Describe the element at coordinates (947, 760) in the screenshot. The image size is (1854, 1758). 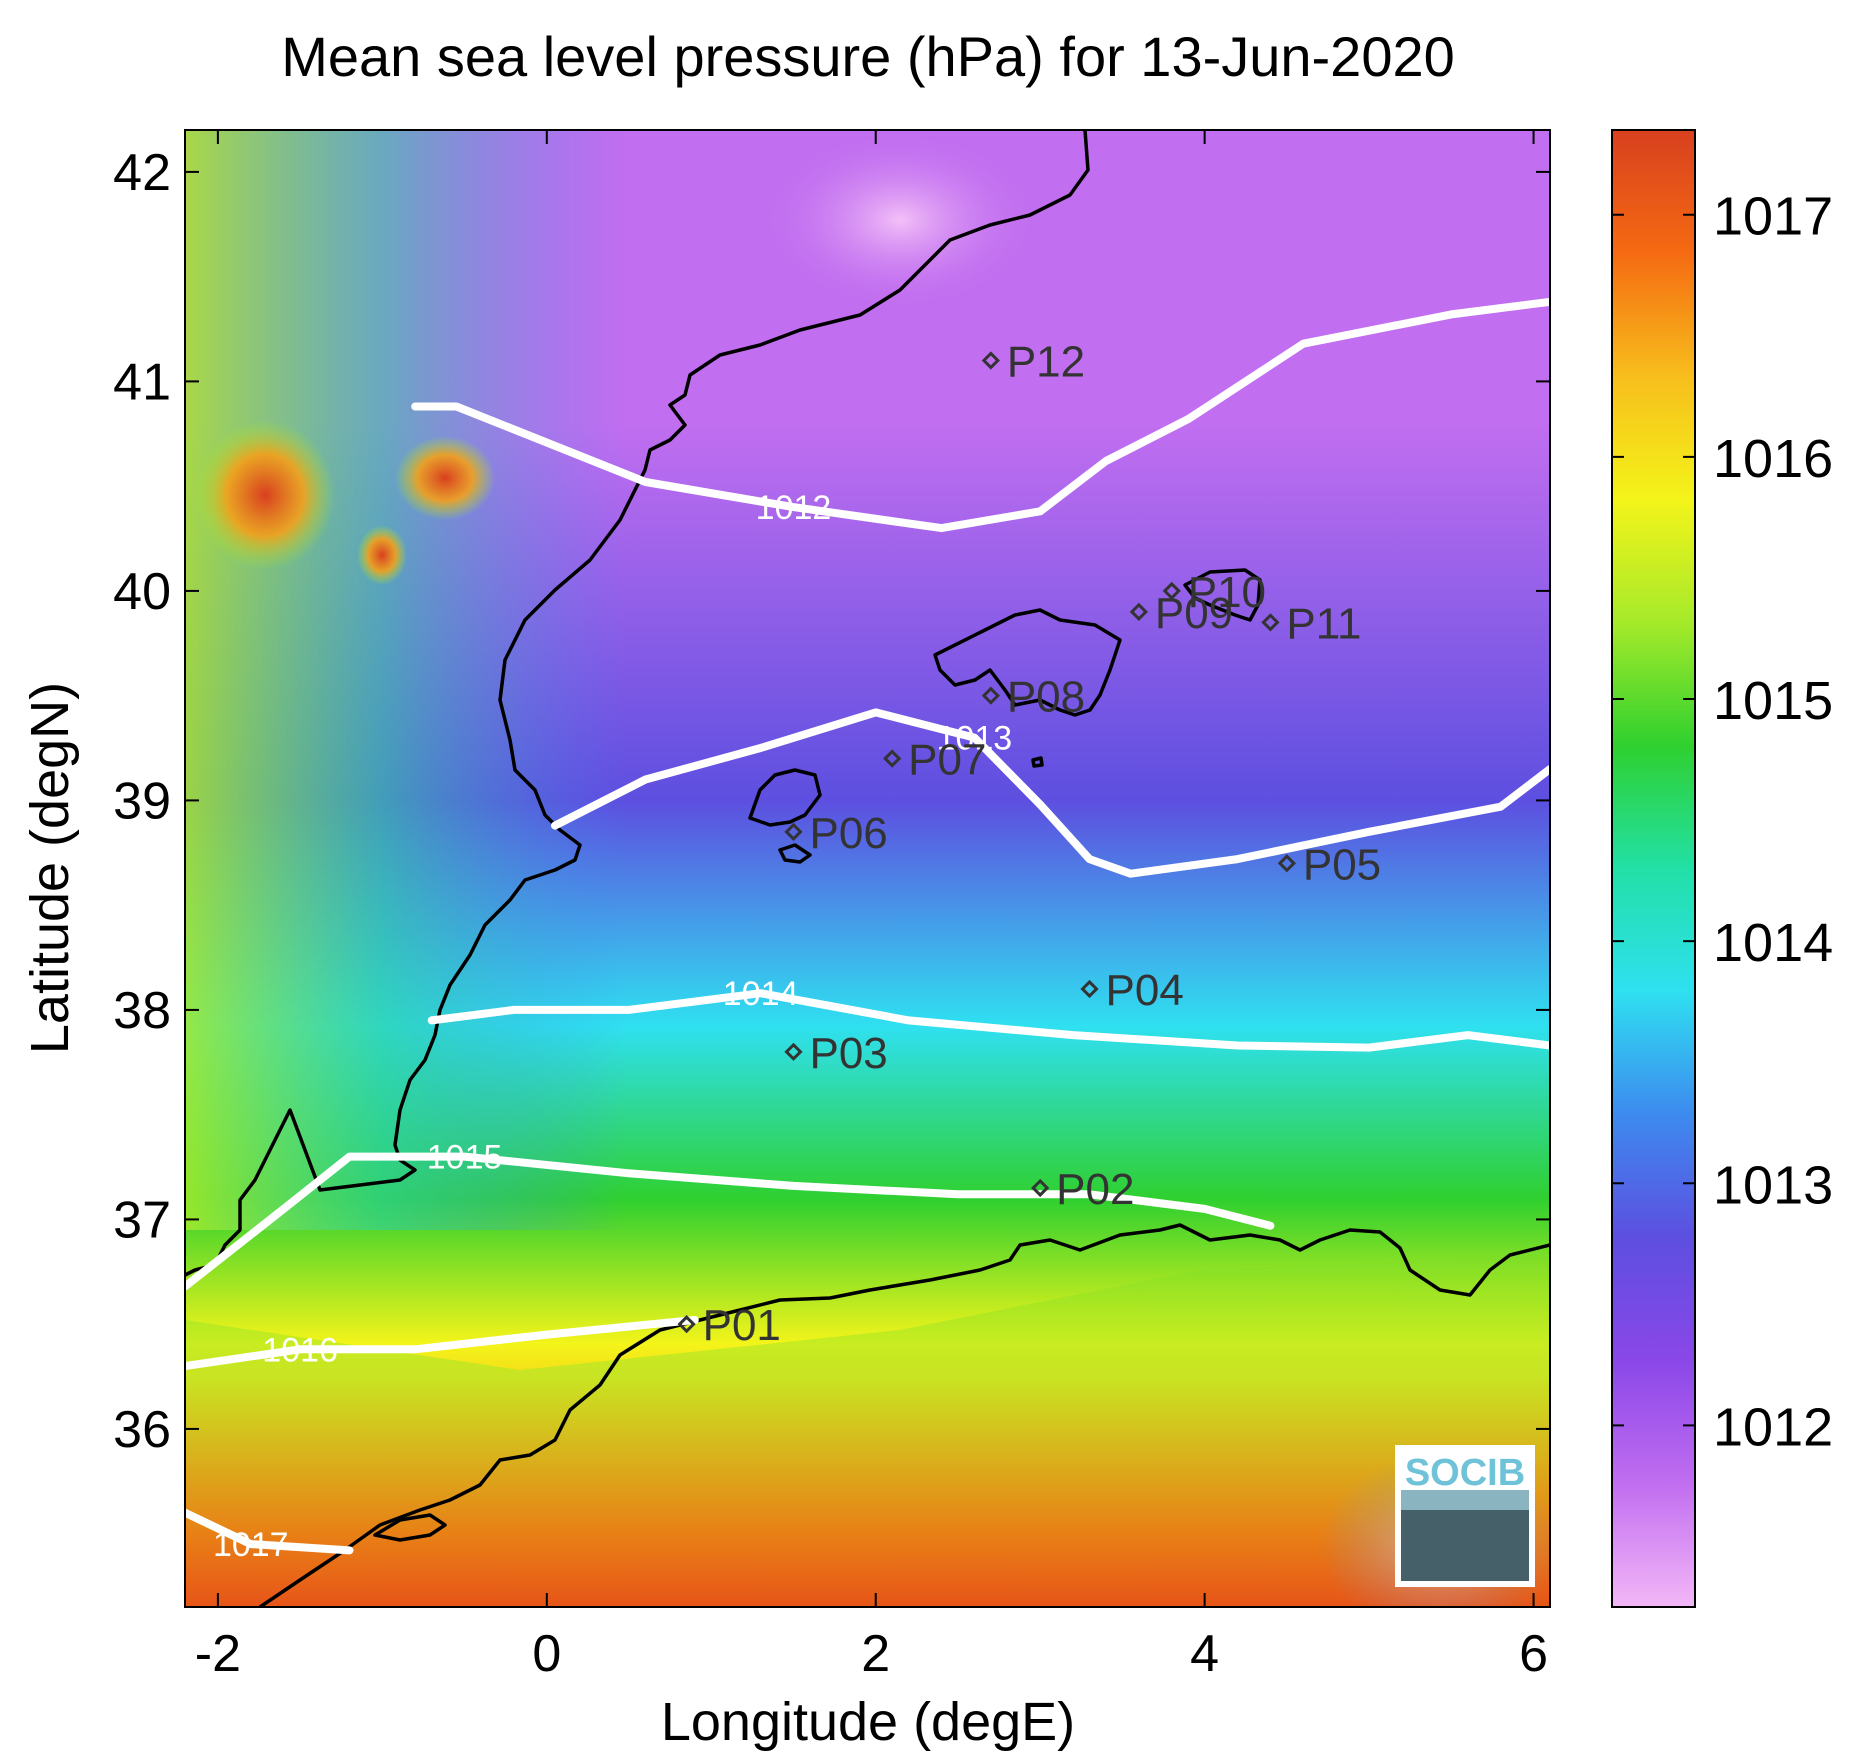
I see `station-label: P07` at that location.